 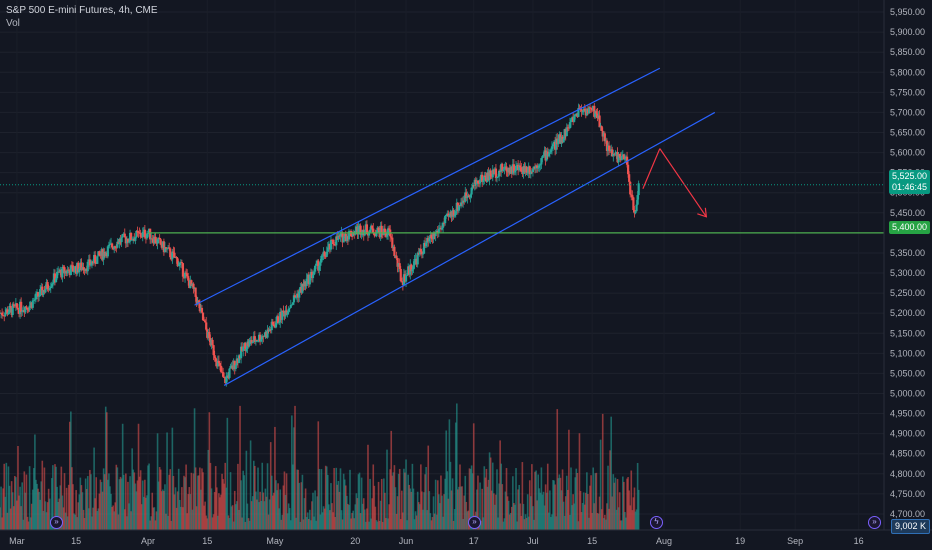 I want to click on volume-indicator-label: Vol, so click(x=13, y=23).